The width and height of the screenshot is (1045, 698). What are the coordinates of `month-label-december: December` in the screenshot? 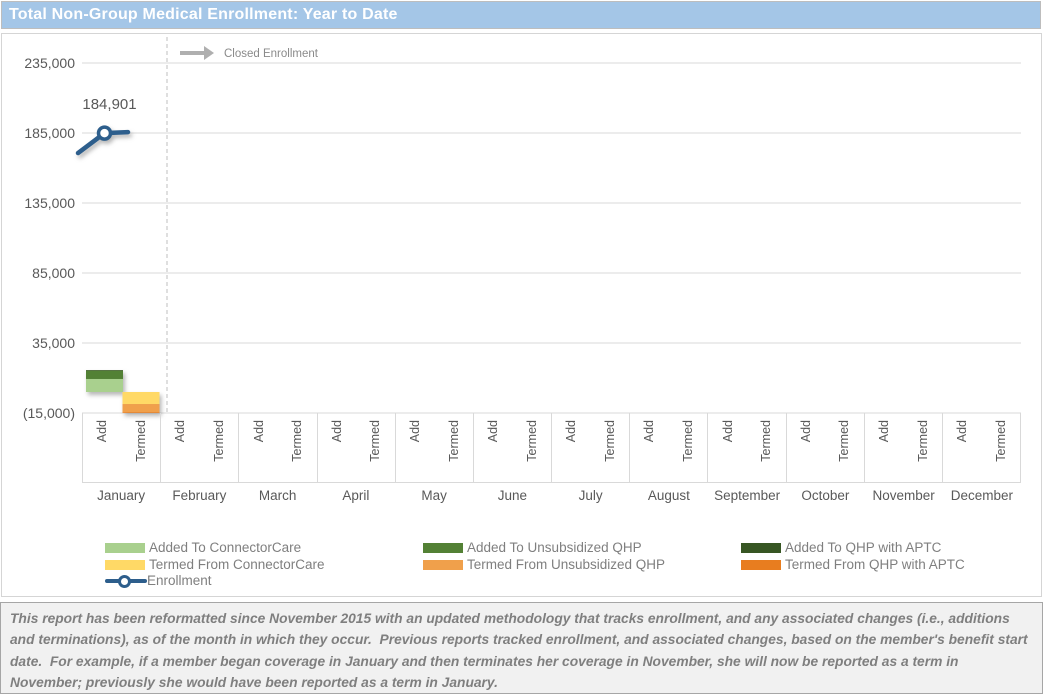 It's located at (982, 495).